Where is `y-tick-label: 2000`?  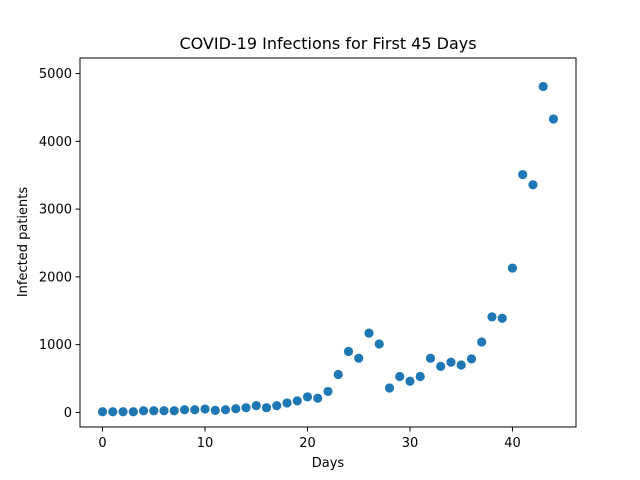
y-tick-label: 2000 is located at coordinates (55, 277).